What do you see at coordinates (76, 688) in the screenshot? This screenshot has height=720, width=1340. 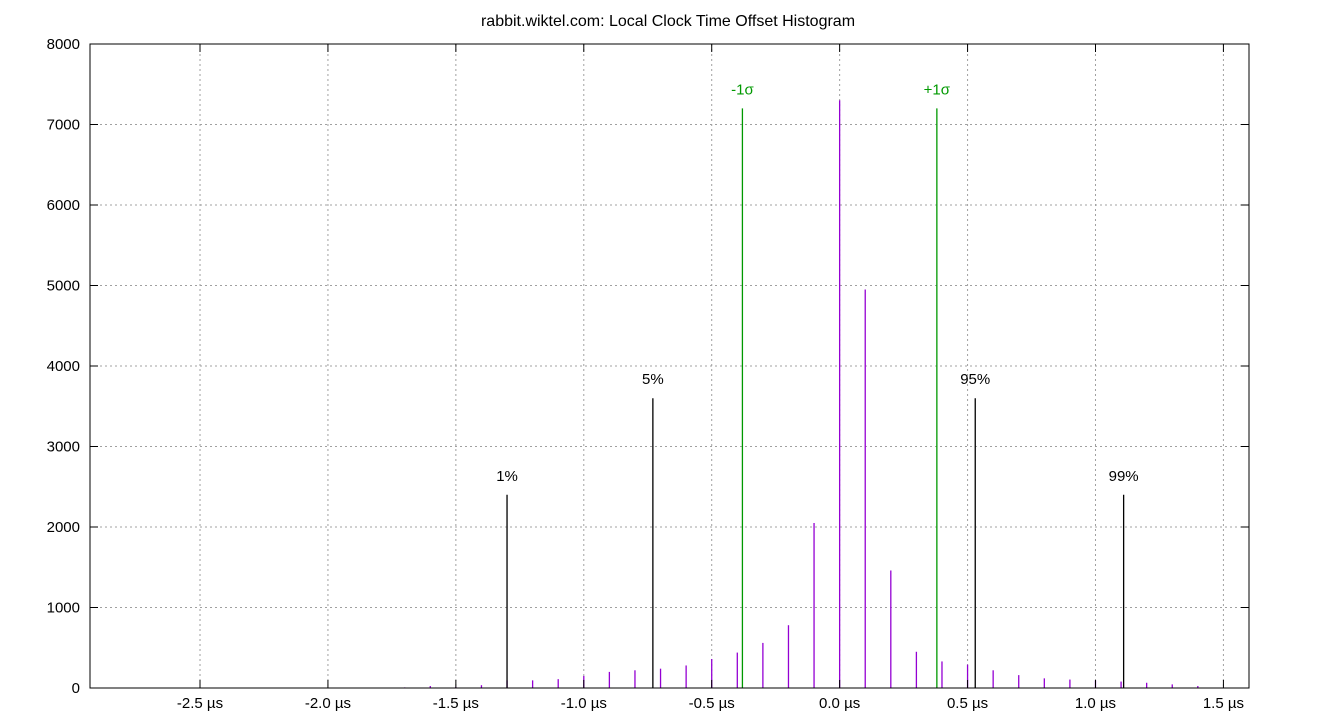 I see `y-tick-label: 0` at bounding box center [76, 688].